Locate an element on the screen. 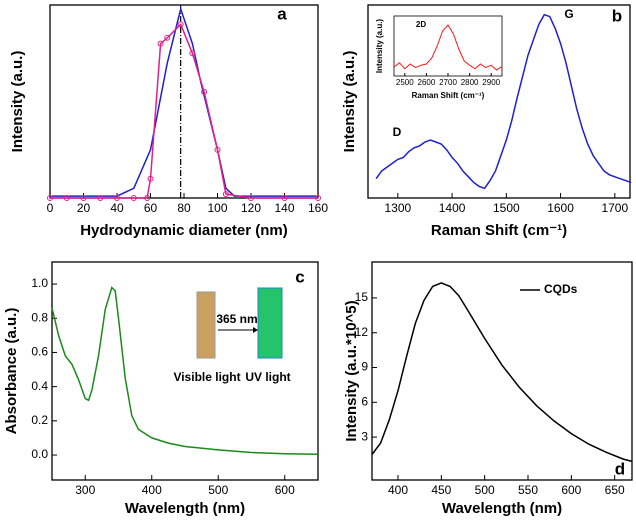  panel-label: b is located at coordinates (617, 15).